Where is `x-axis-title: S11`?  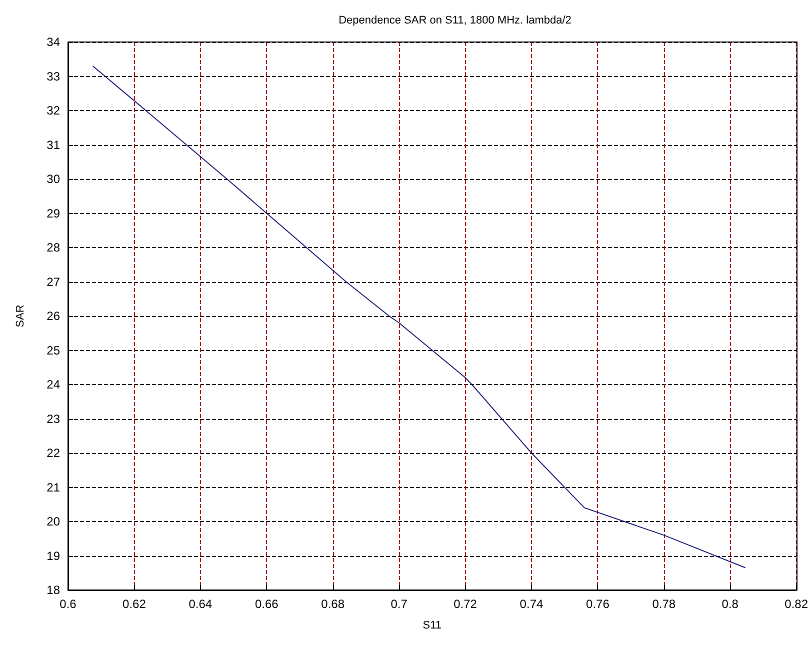 x-axis-title: S11 is located at coordinates (432, 626).